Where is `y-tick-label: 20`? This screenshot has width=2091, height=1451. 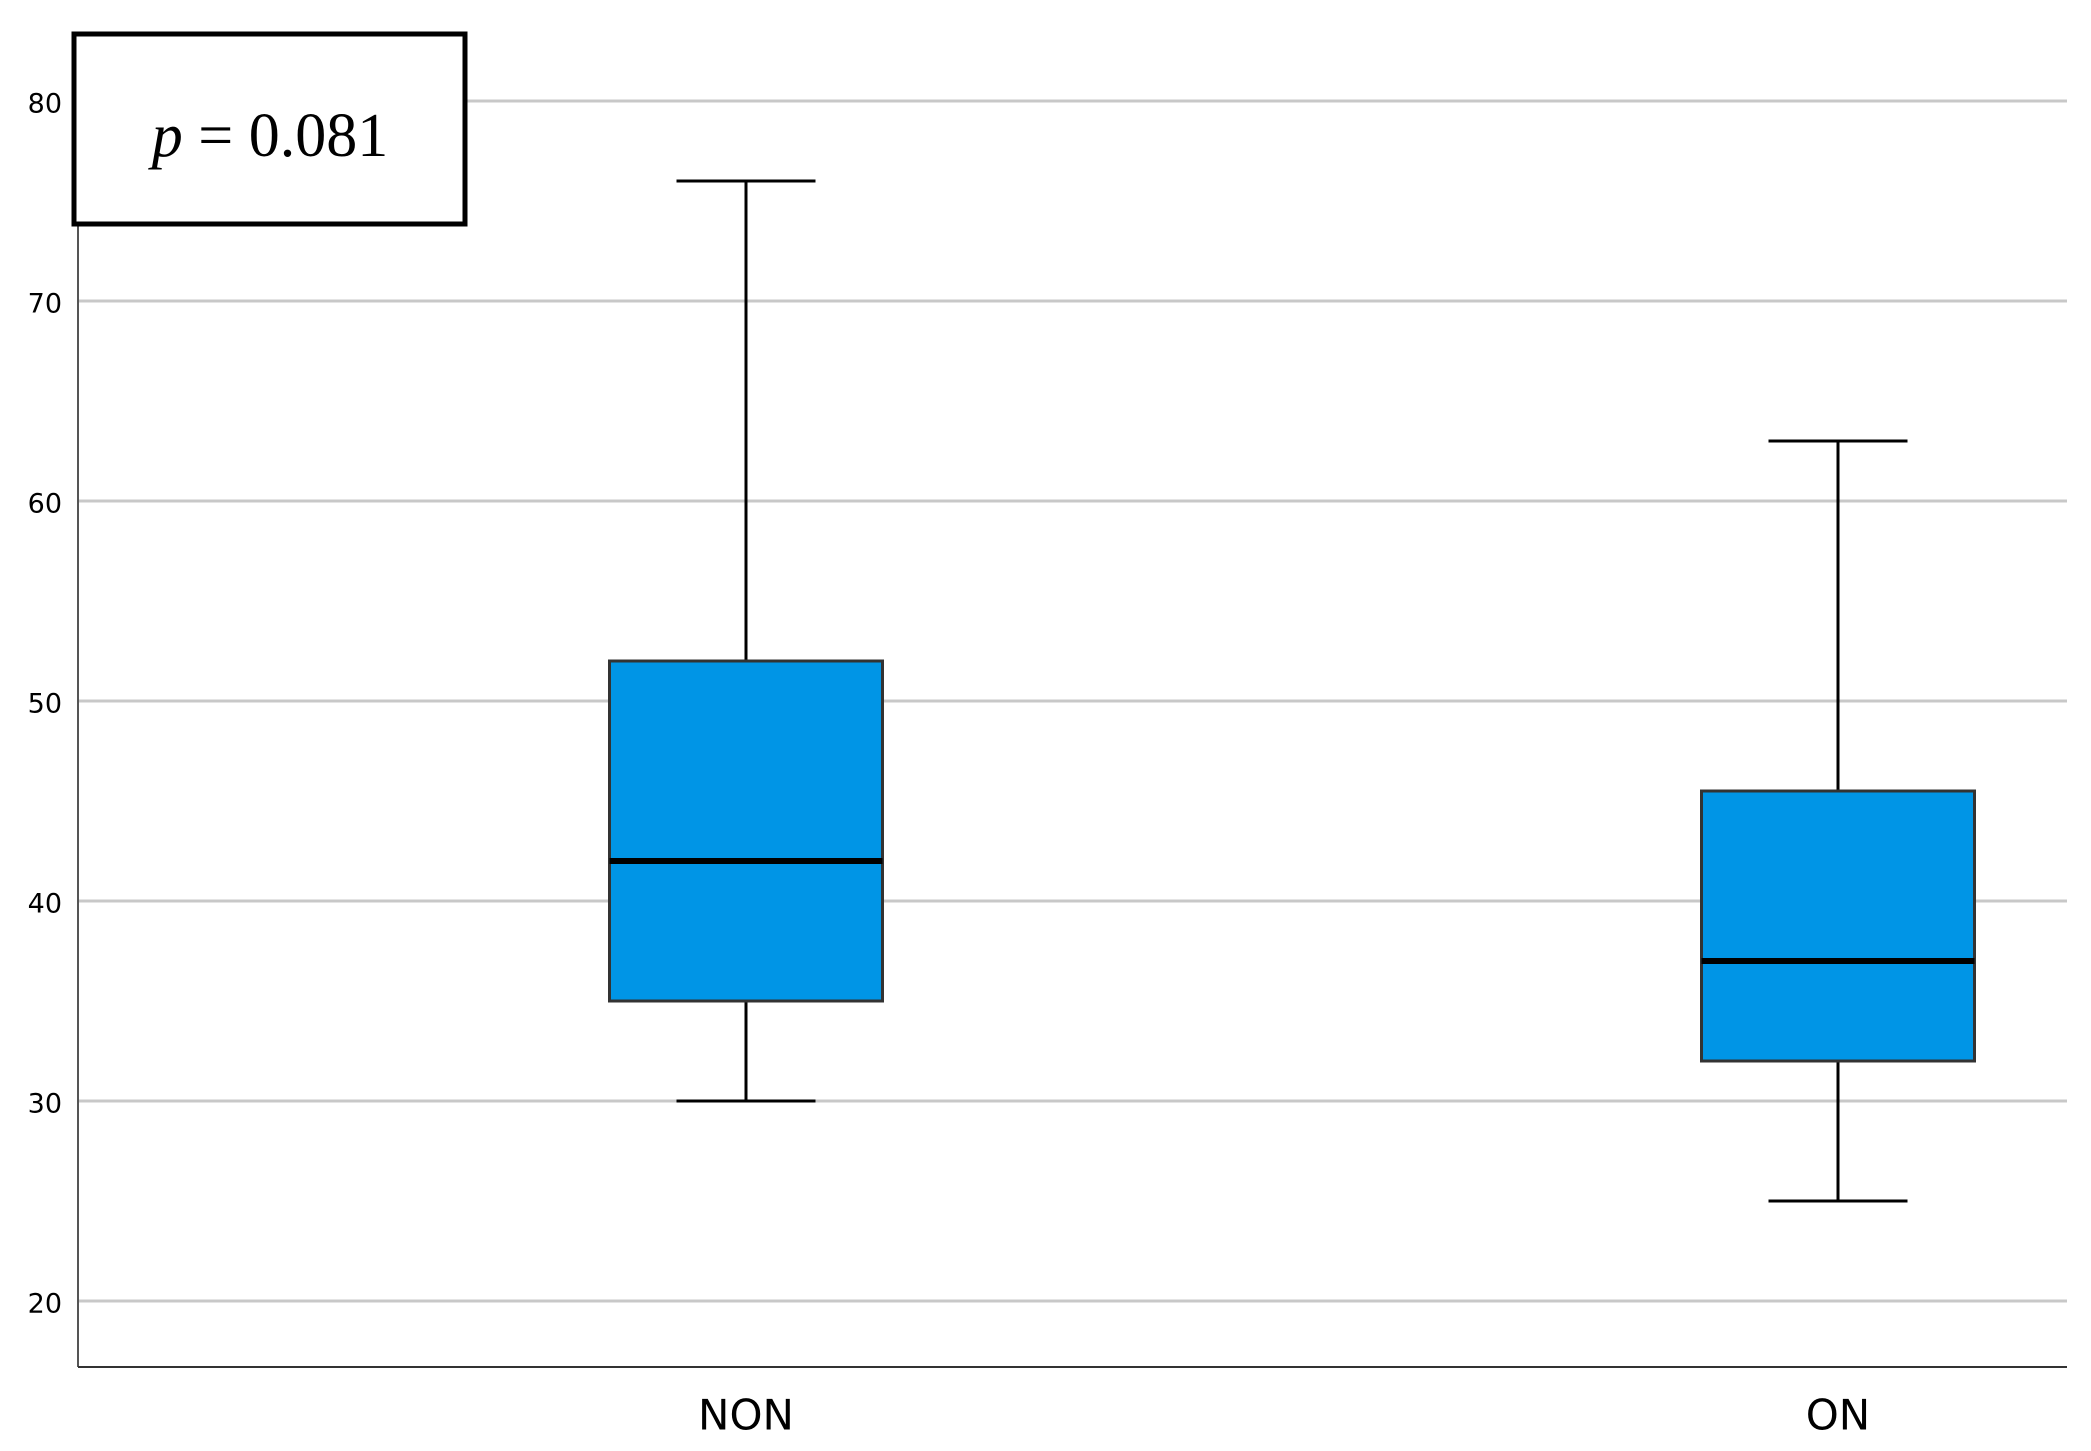
y-tick-label: 20 is located at coordinates (45, 1304).